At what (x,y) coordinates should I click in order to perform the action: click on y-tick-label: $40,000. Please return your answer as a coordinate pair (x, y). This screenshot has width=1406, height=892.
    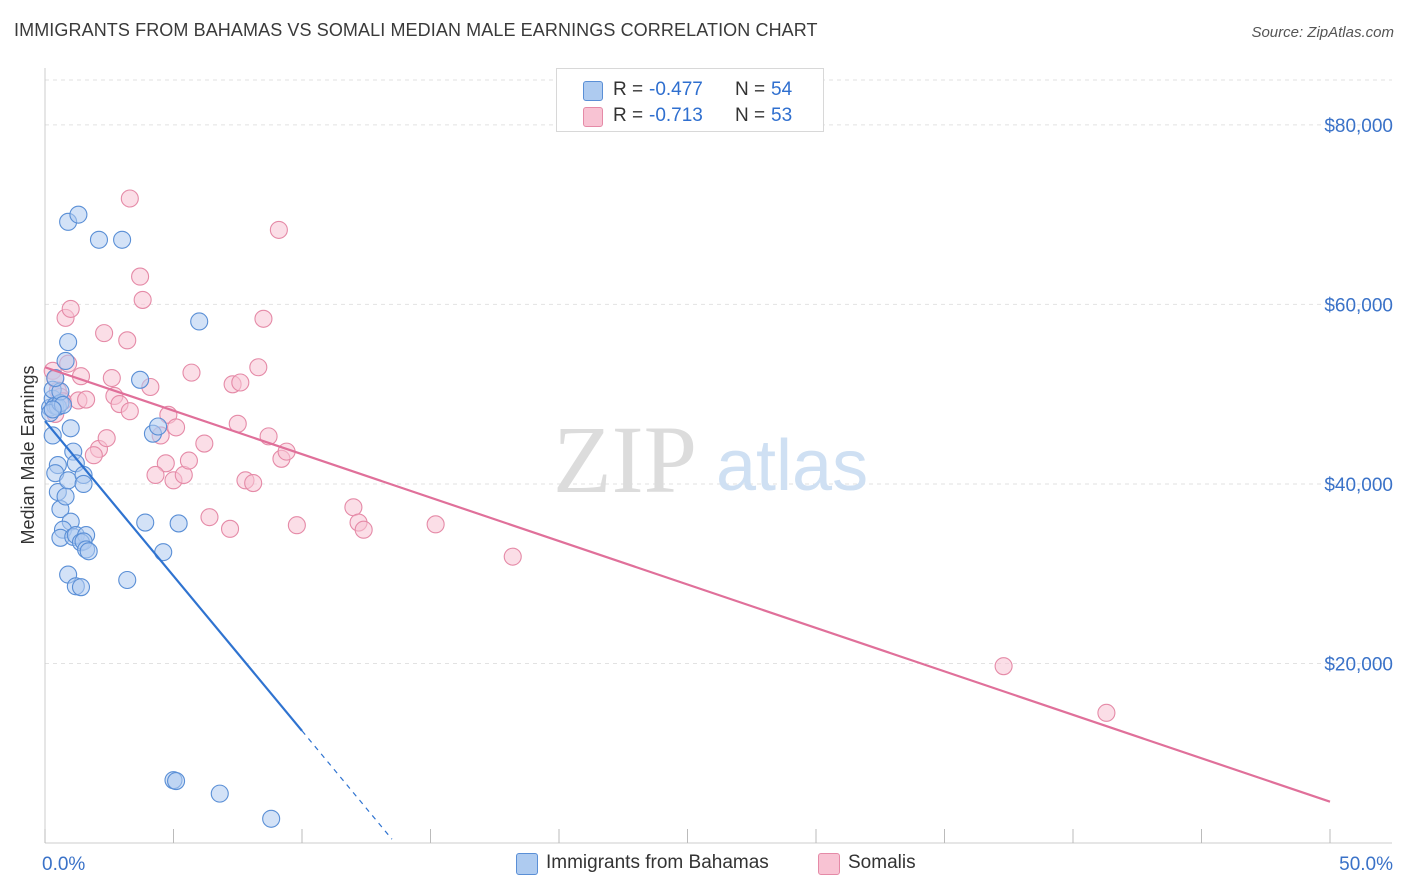
    Looking at the image, I should click on (1358, 485).